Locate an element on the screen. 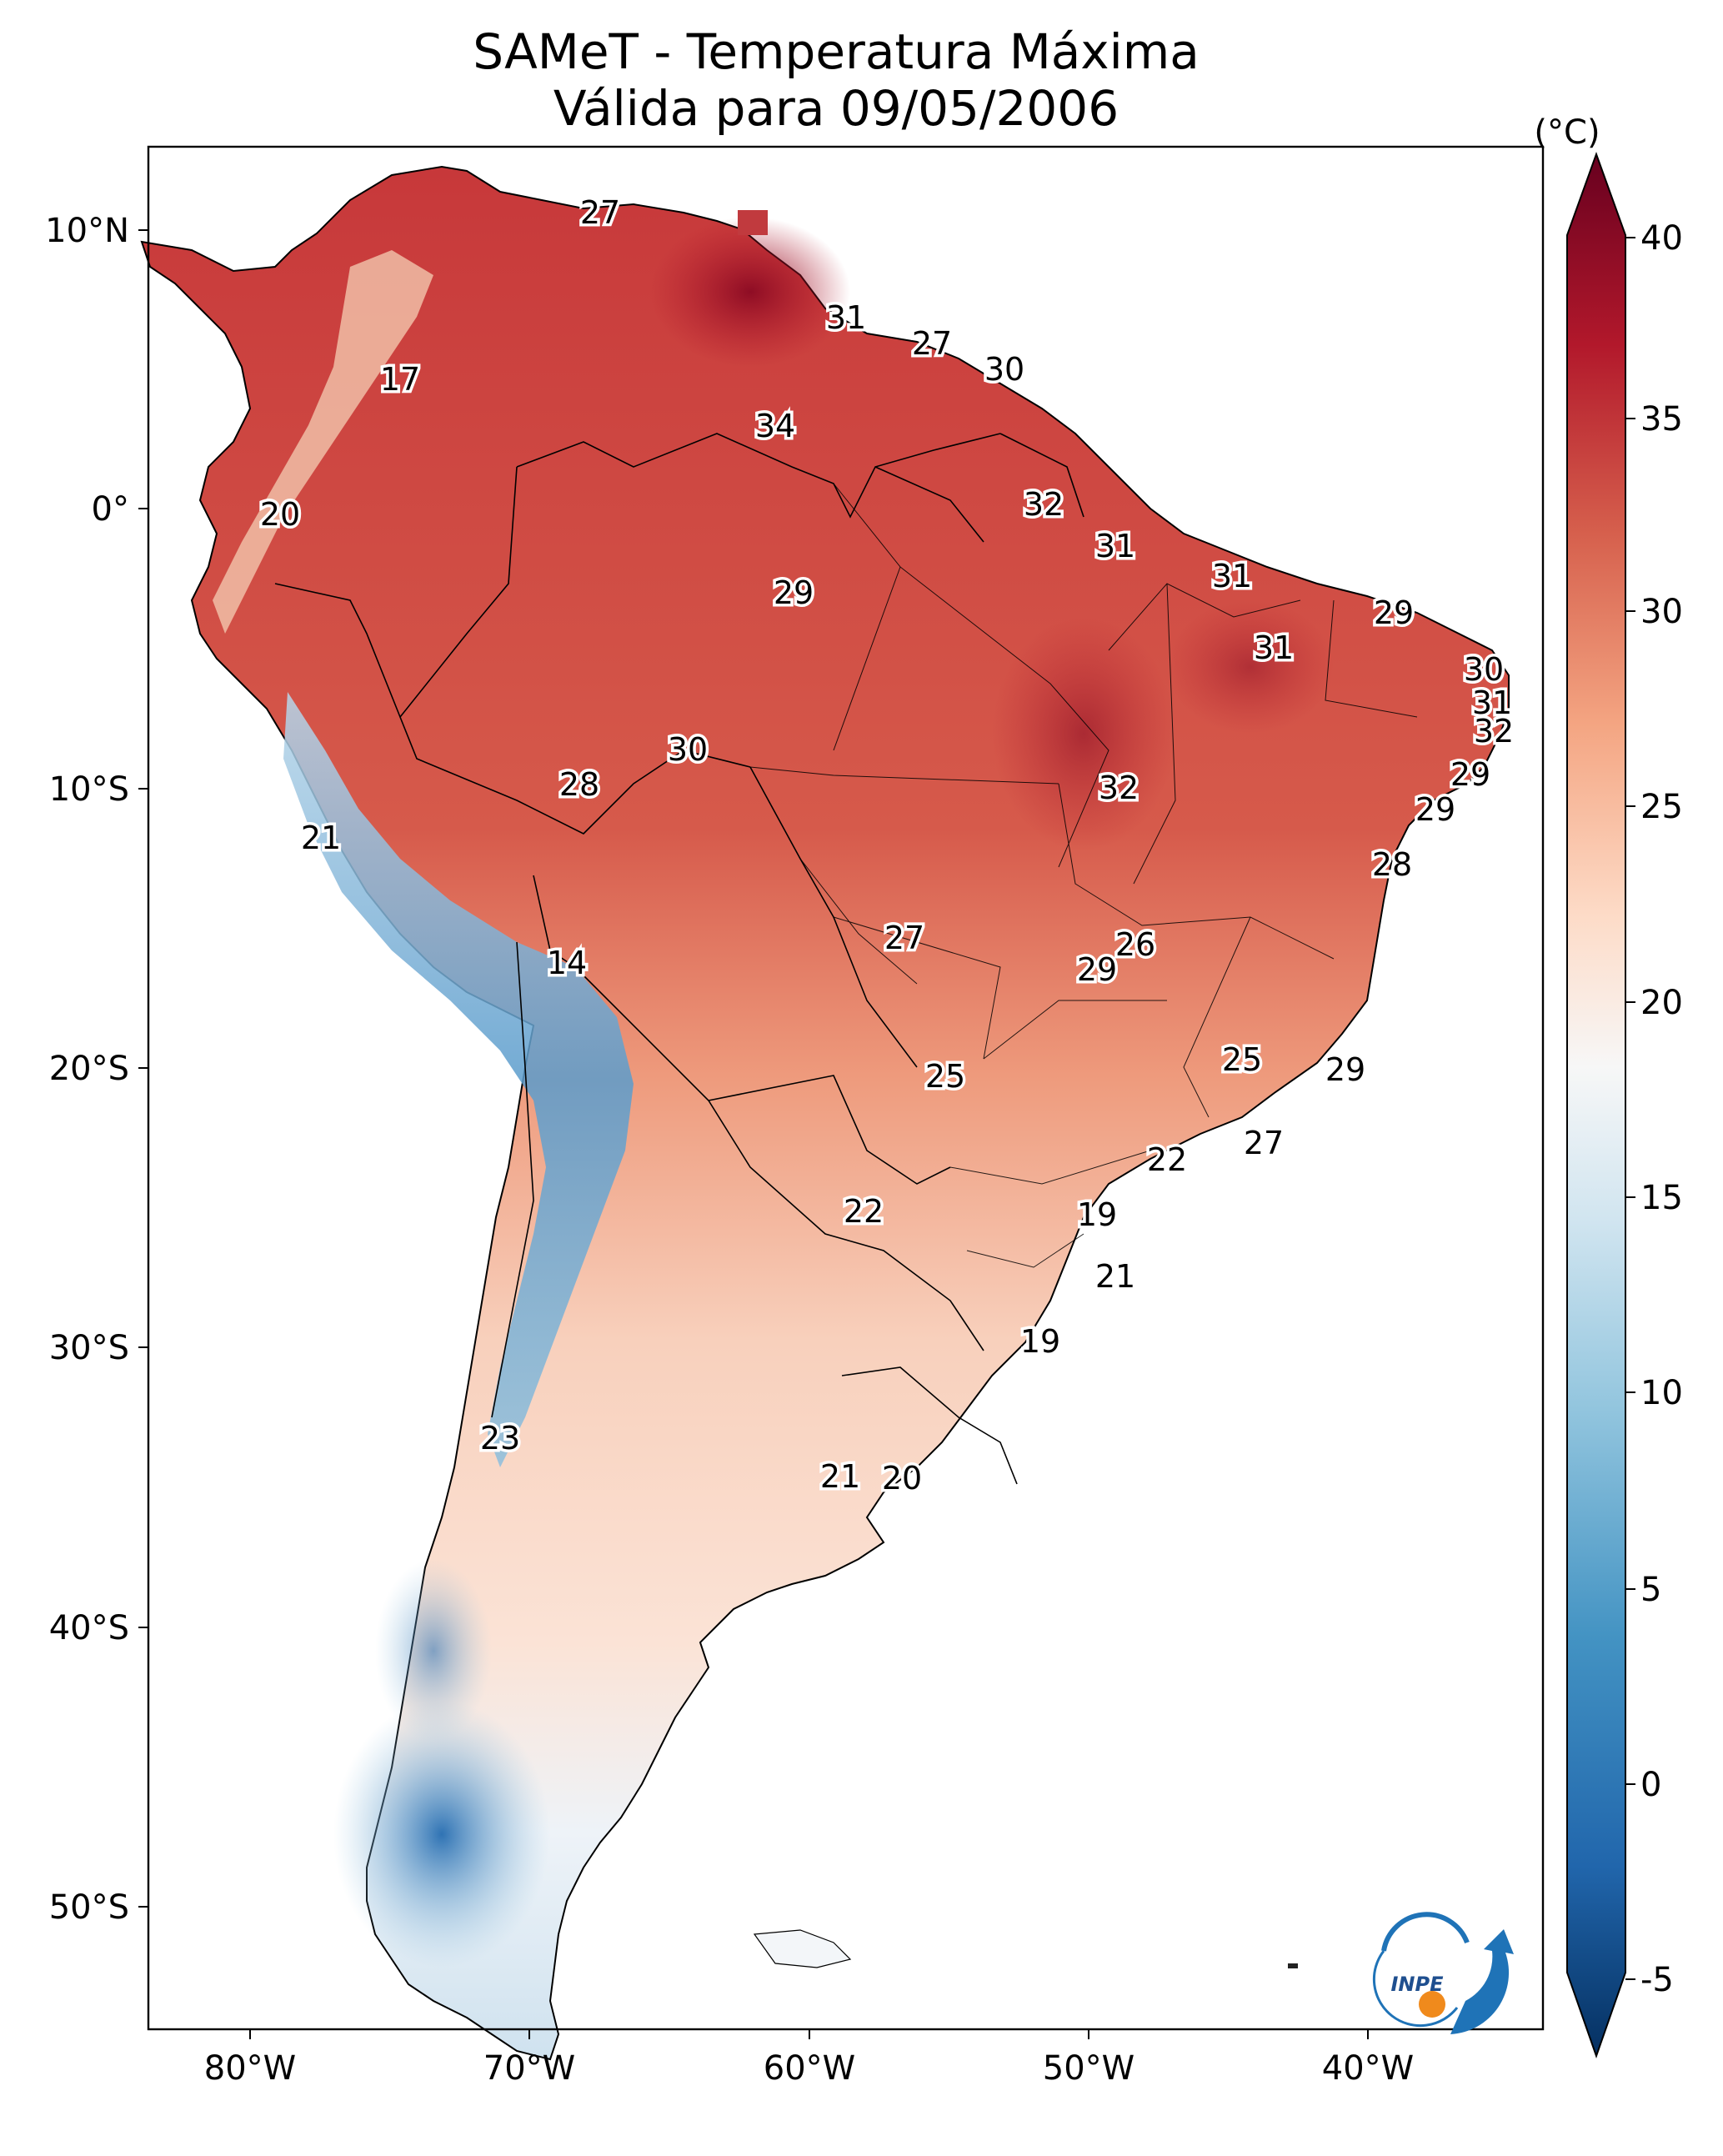 The width and height of the screenshot is (1723, 2156). y-tick-label: 0° is located at coordinates (110, 510).